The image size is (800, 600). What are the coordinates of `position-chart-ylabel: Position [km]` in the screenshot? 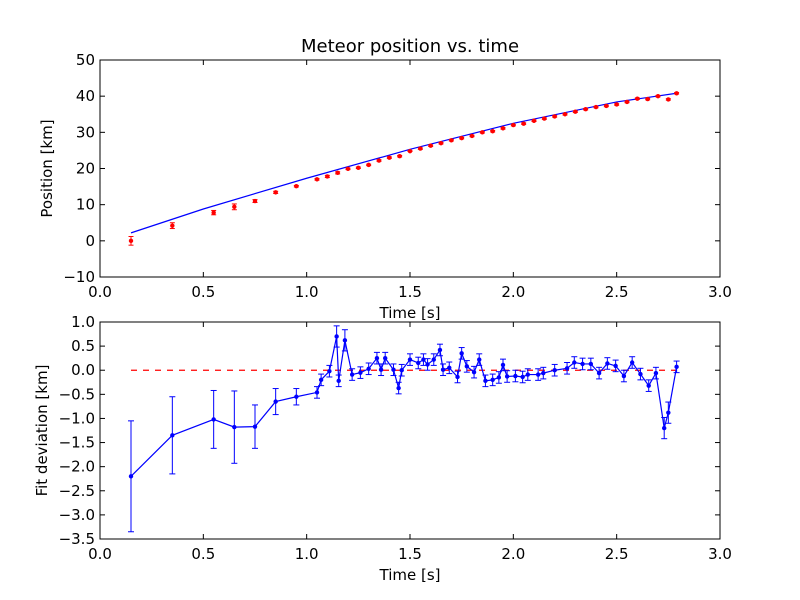 It's located at (47, 168).